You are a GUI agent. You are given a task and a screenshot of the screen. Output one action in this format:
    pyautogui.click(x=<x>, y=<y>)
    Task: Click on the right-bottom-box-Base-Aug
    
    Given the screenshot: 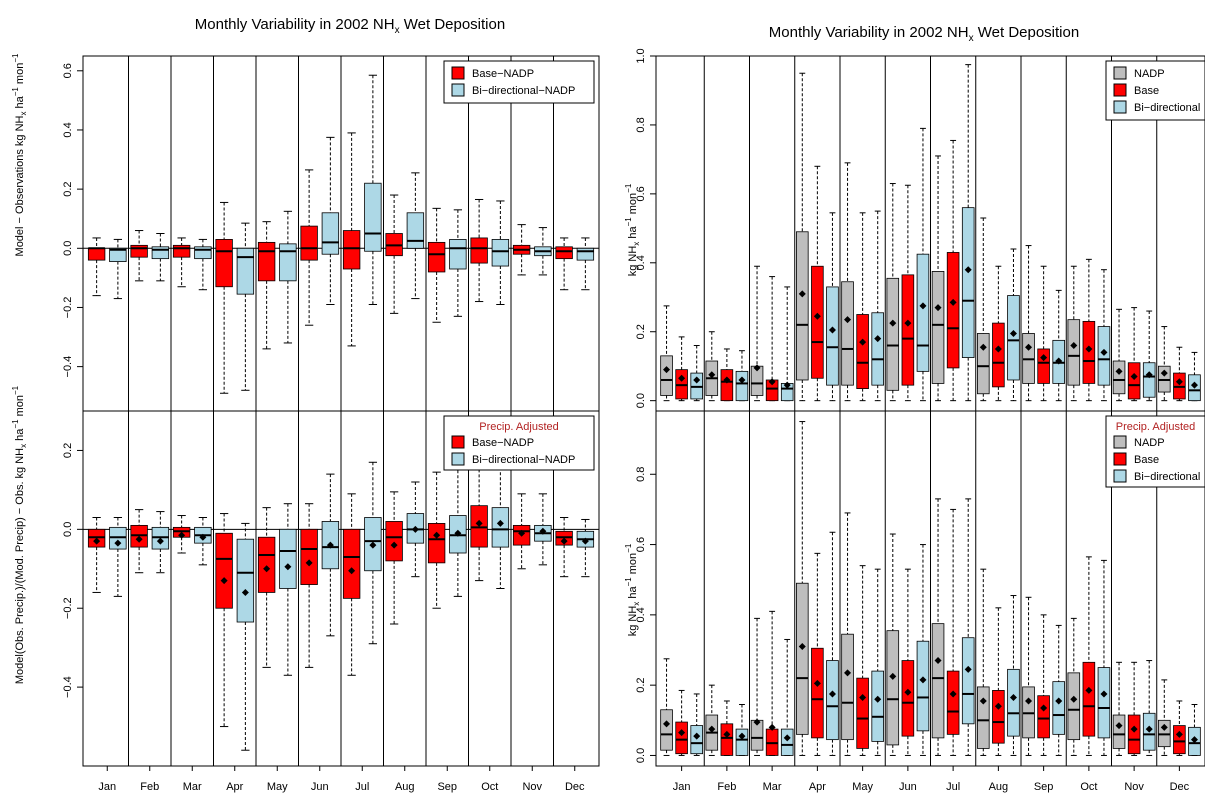 What is the action you would take?
    pyautogui.click(x=998, y=681)
    